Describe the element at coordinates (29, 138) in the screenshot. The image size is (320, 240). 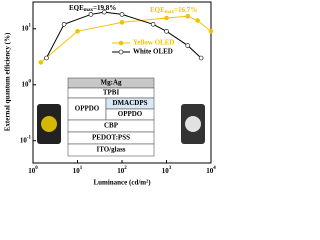
I see `y-tick-label-exp: -1` at that location.